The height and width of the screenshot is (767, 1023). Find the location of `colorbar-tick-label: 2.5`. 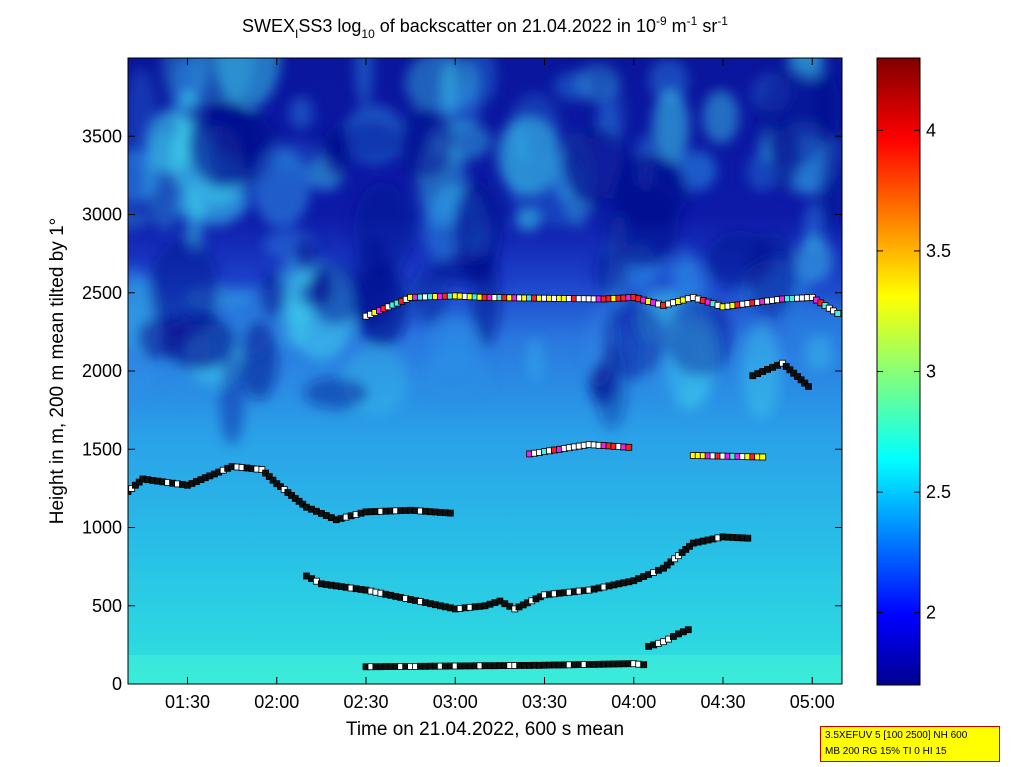

colorbar-tick-label: 2.5 is located at coordinates (938, 492).